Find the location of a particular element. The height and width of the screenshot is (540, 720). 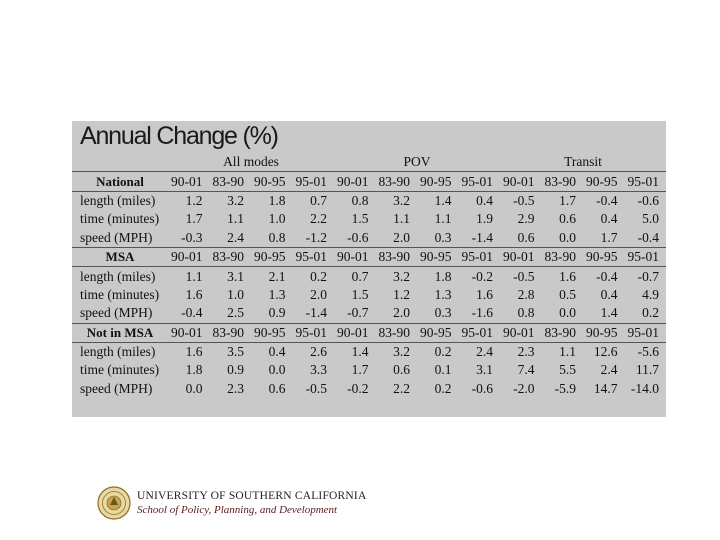

table-cell: -5.6 is located at coordinates (648, 352).